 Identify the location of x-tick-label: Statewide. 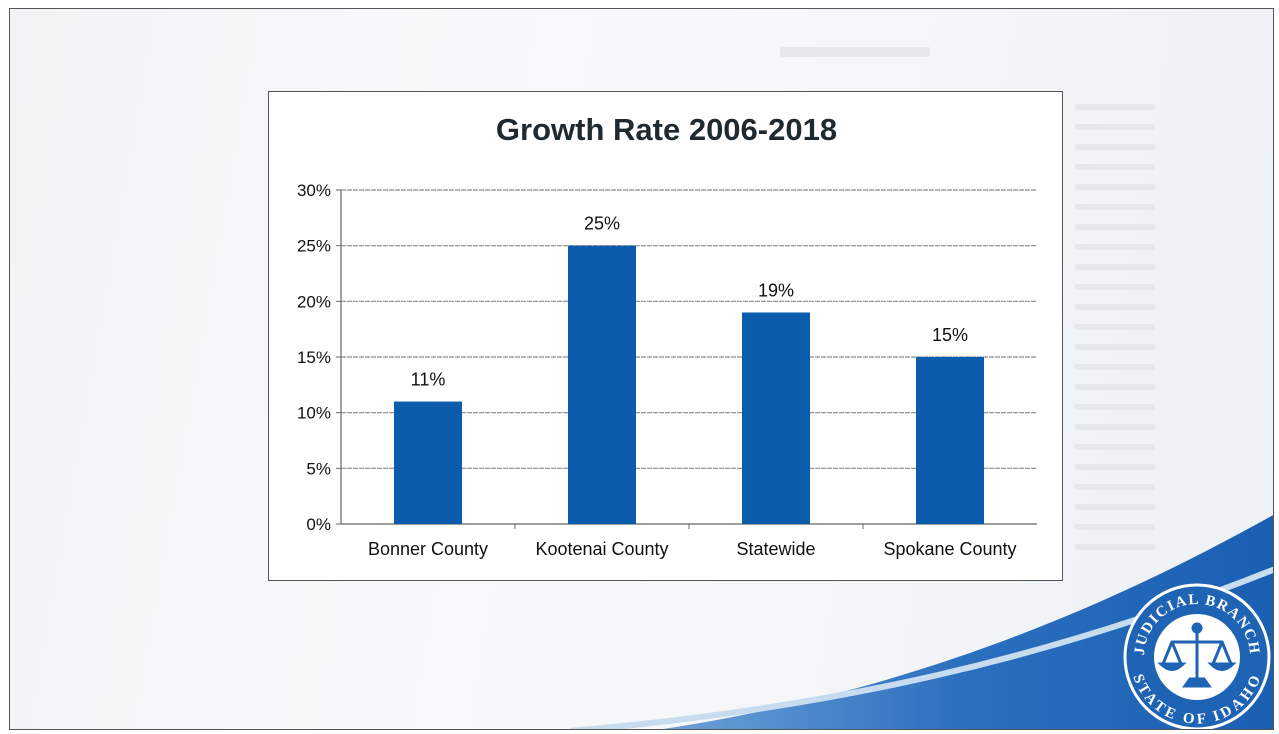
(775, 549).